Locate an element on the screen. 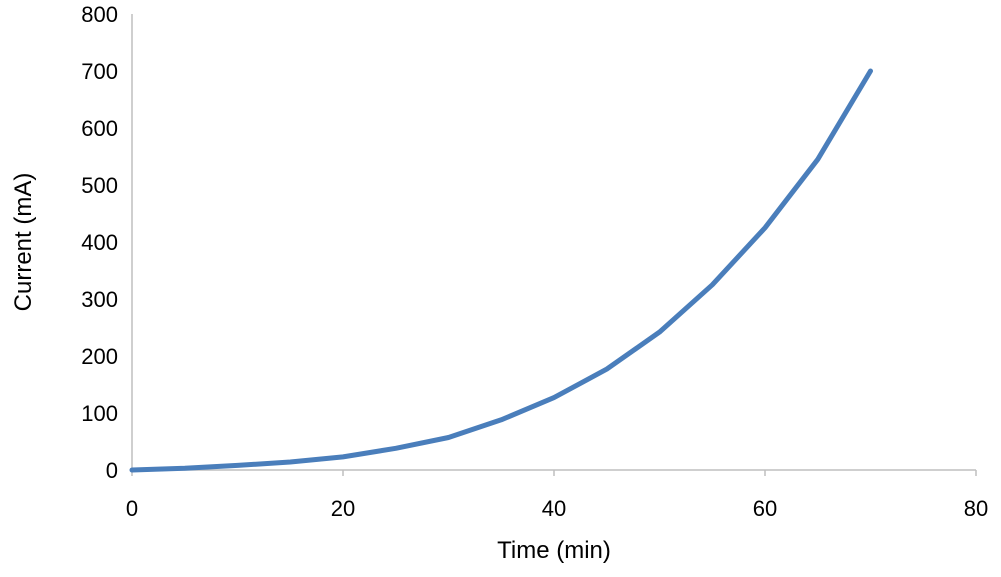 Image resolution: width=1001 pixels, height=577 pixels. y-tick-label: 200 is located at coordinates (99, 356).